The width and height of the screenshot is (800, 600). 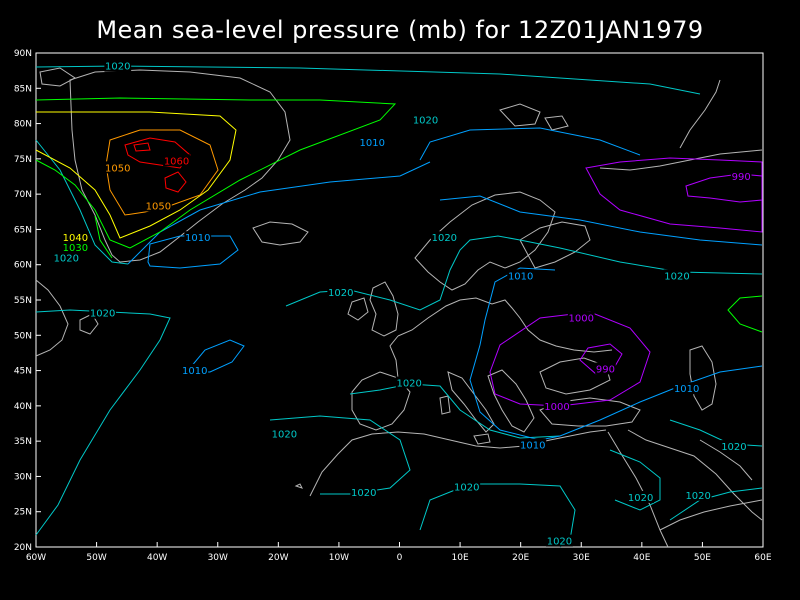 I want to click on isobar-1020-mid-atlantic, so click(x=103, y=422).